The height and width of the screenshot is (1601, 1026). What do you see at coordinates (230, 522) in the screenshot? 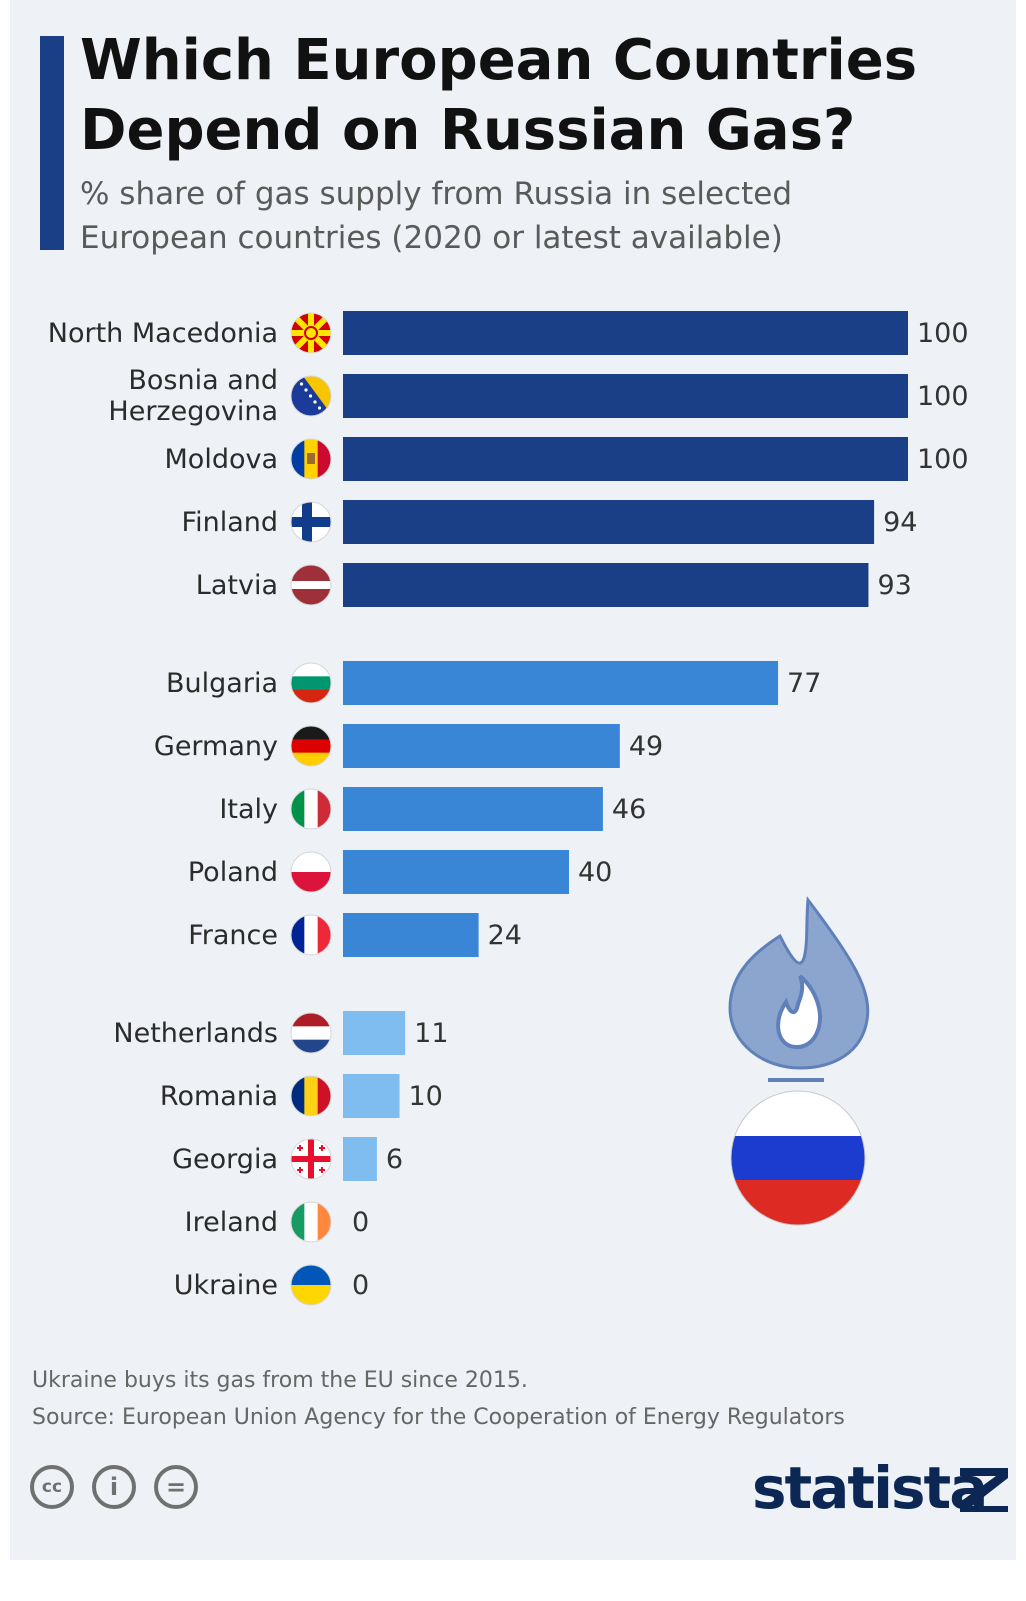
I see `category-label: Finland` at bounding box center [230, 522].